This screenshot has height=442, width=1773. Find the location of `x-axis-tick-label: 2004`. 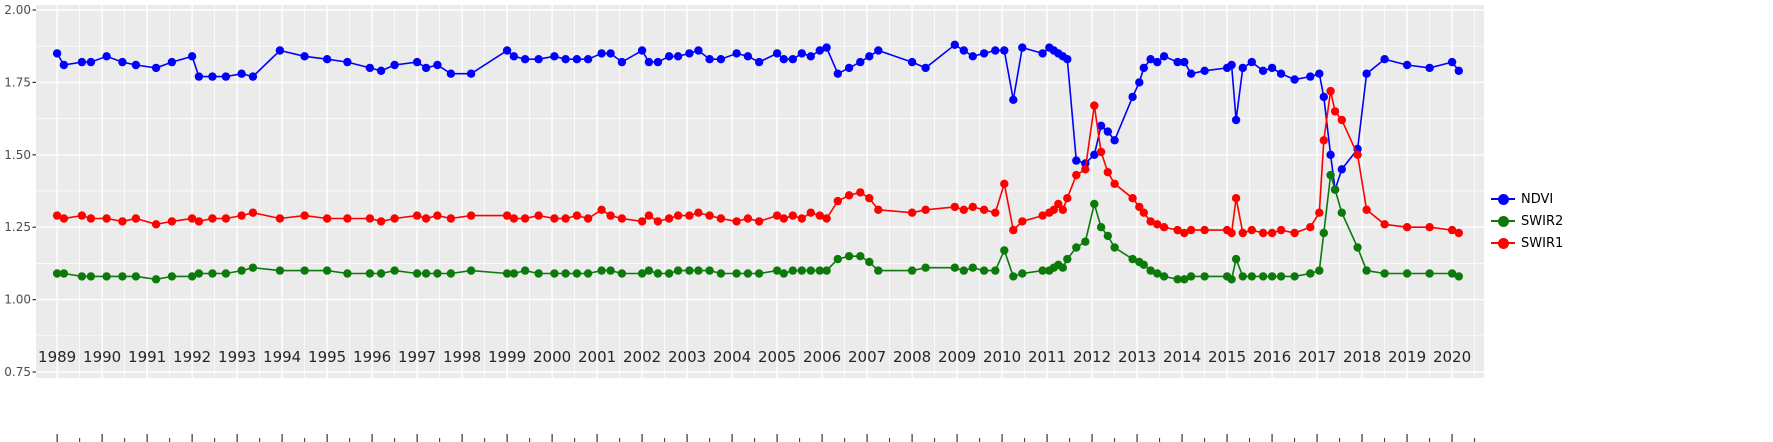

x-axis-tick-label: 2004 is located at coordinates (732, 357).